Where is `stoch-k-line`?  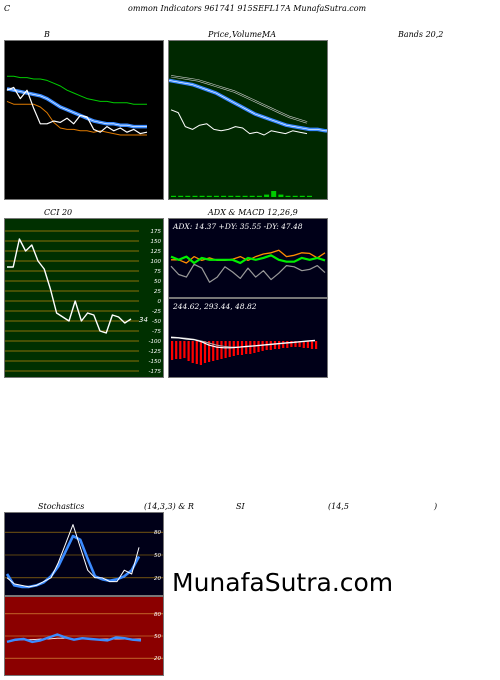
stoch-k-line is located at coordinates (73, 556).